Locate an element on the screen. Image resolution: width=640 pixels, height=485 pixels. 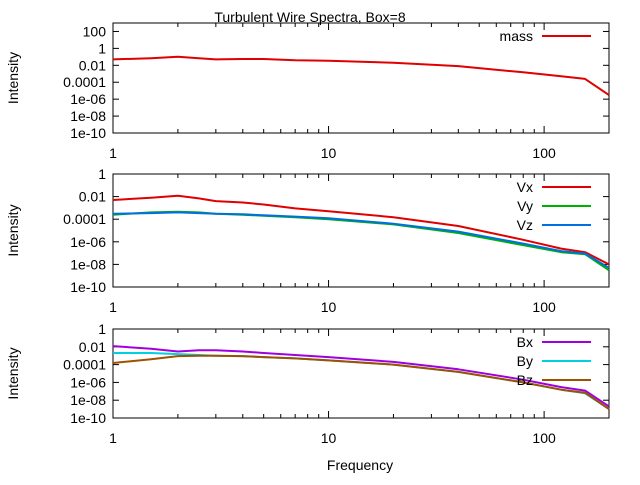
series-line-vx is located at coordinates (361, 230).